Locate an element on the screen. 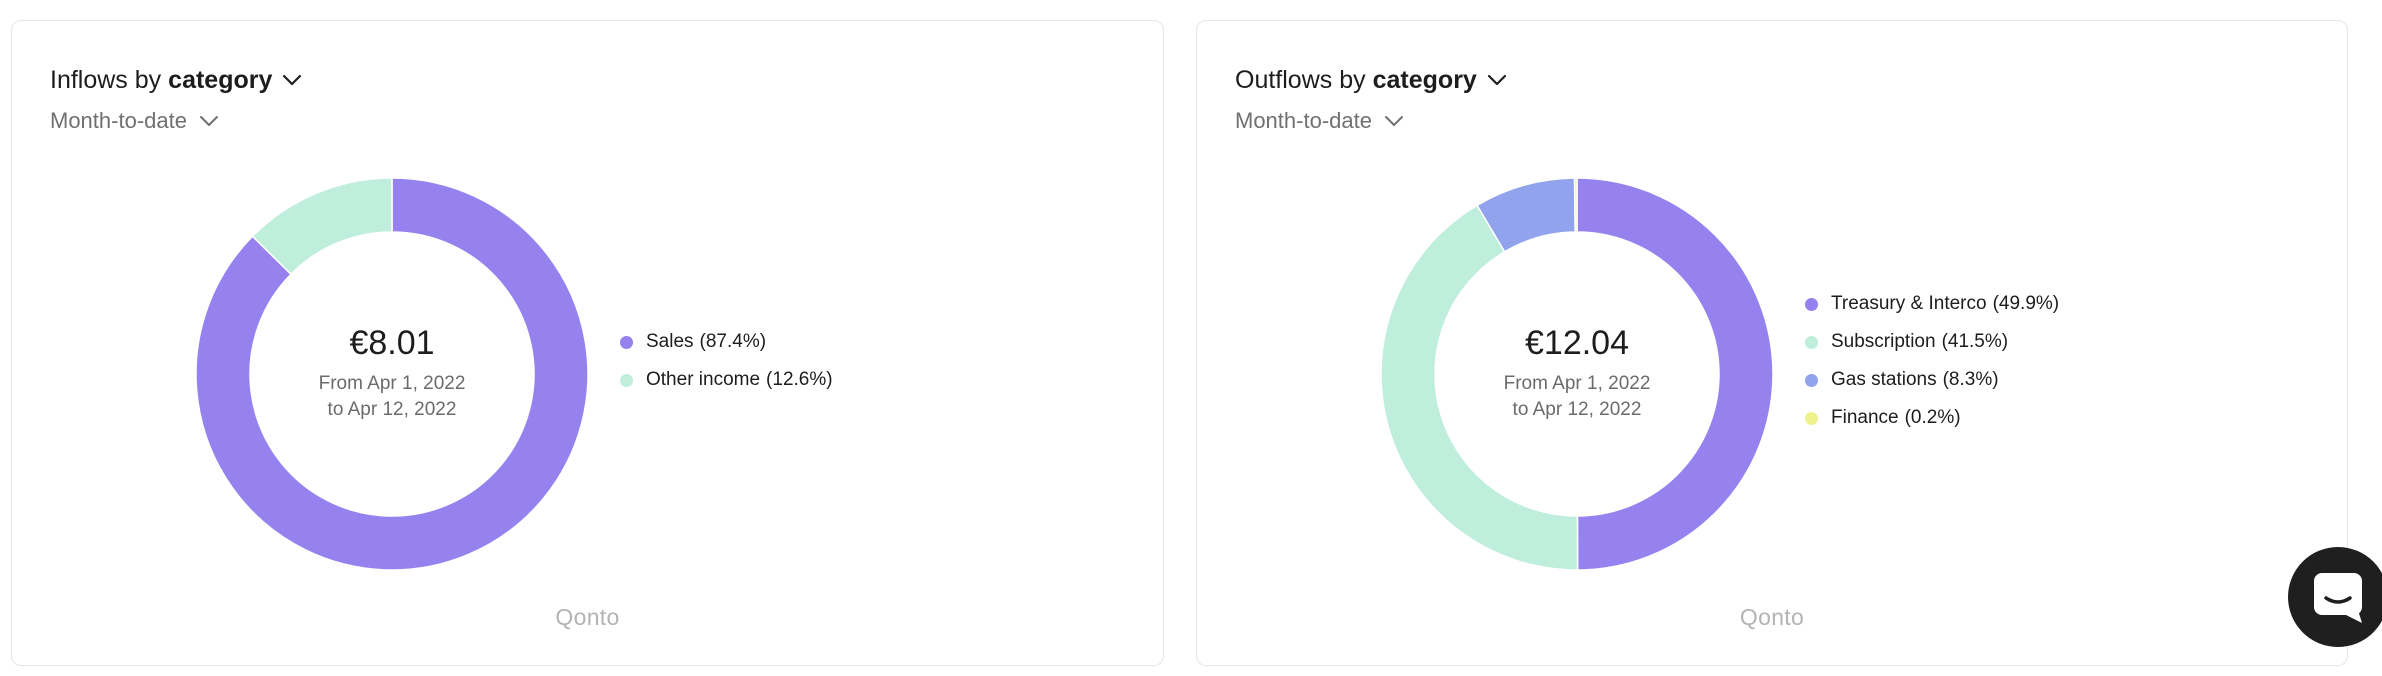 The width and height of the screenshot is (2382, 676). outflows-slice-treasury-interco is located at coordinates (1675, 374).